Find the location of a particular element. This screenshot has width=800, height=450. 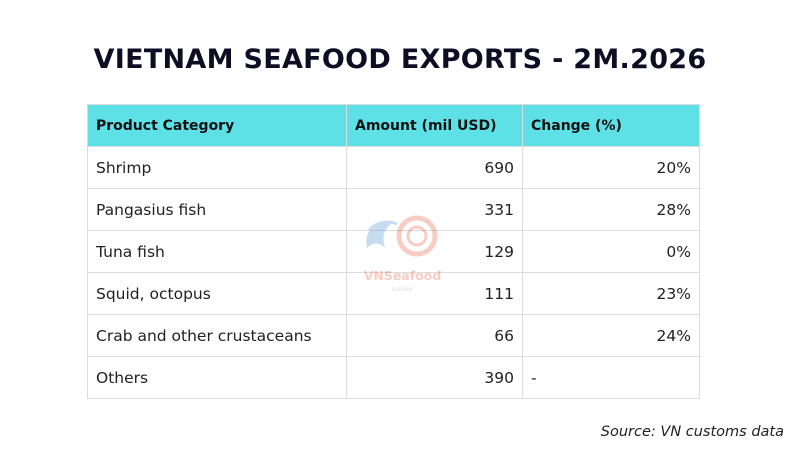

table-row: Crab and other crustaceans 66 24% is located at coordinates (393, 335).